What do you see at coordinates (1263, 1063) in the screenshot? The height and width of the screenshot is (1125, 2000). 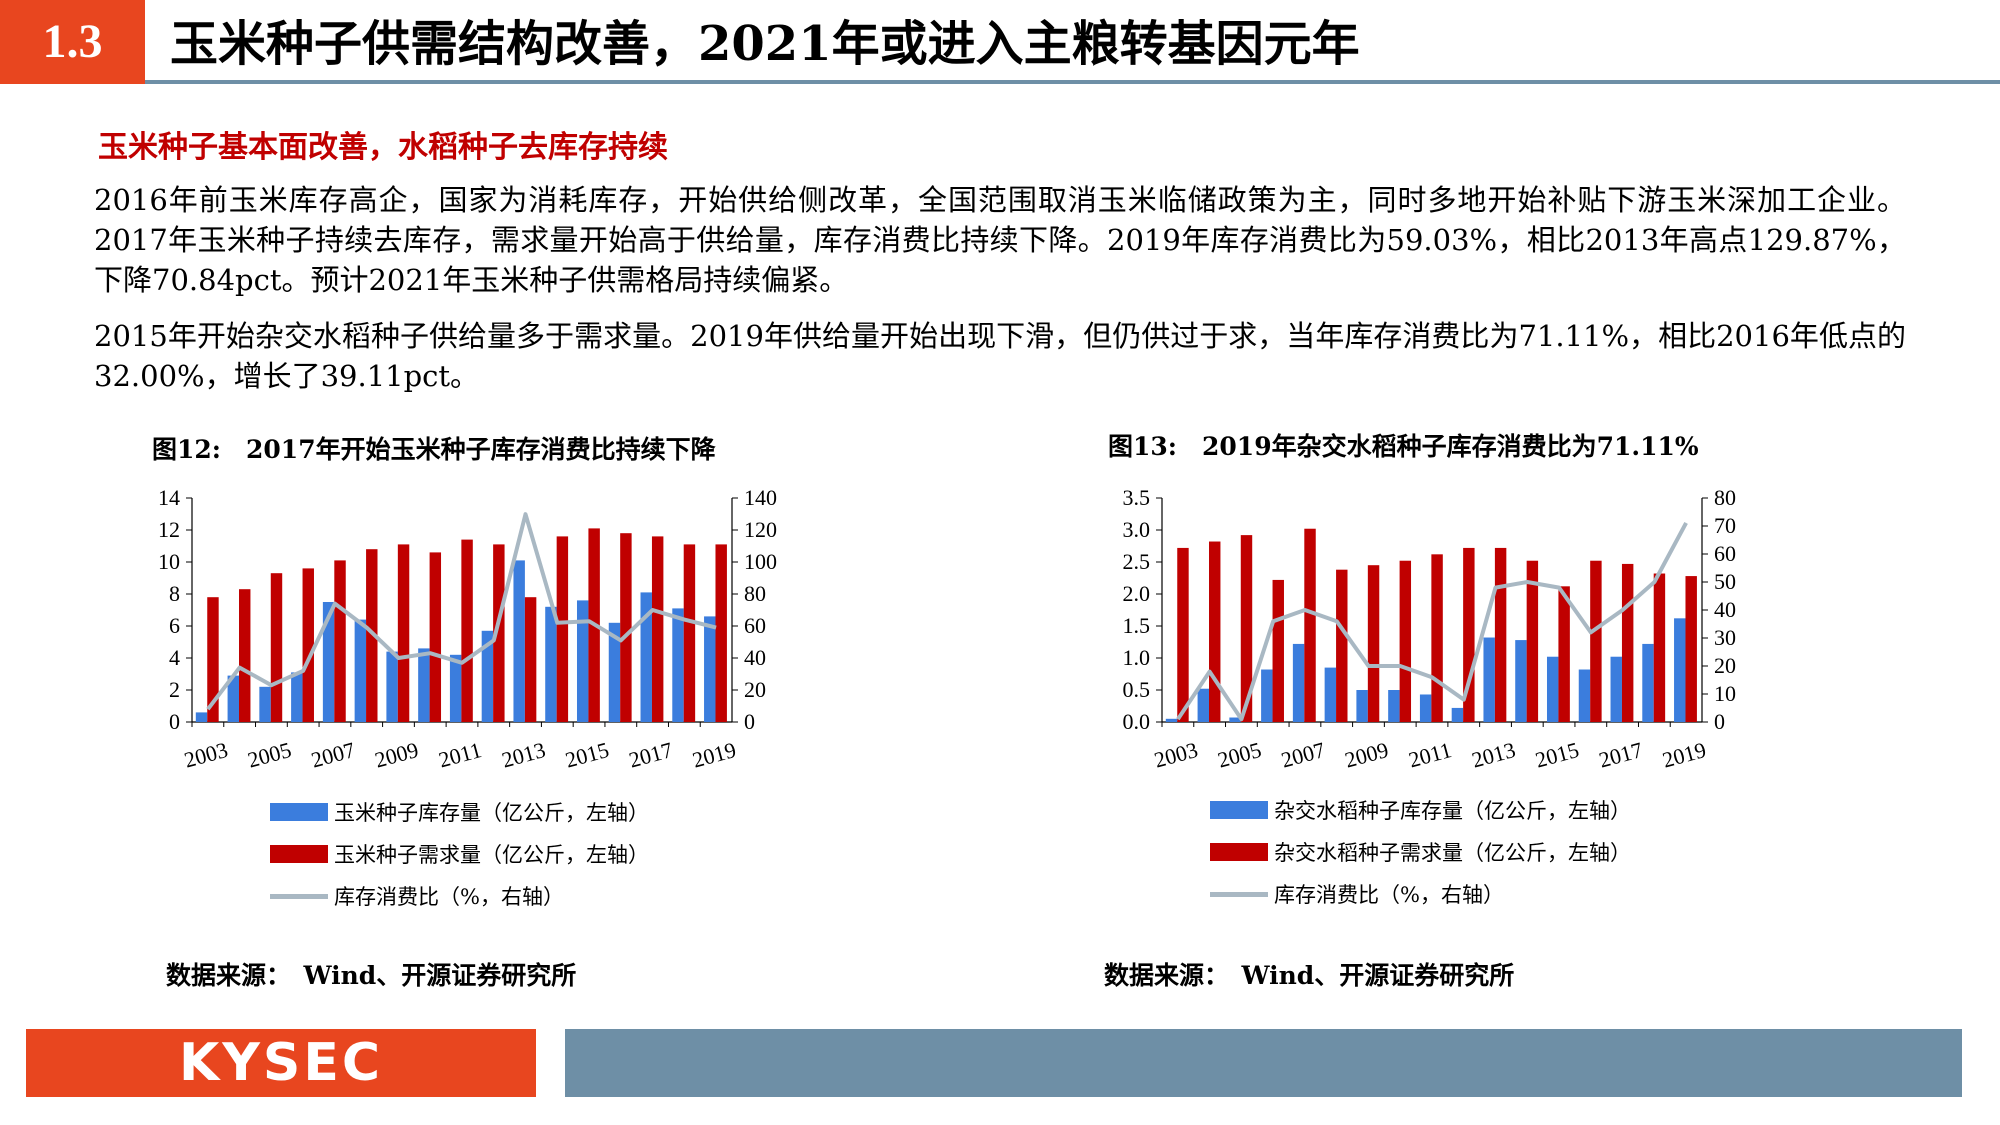 I see `footer-bar` at bounding box center [1263, 1063].